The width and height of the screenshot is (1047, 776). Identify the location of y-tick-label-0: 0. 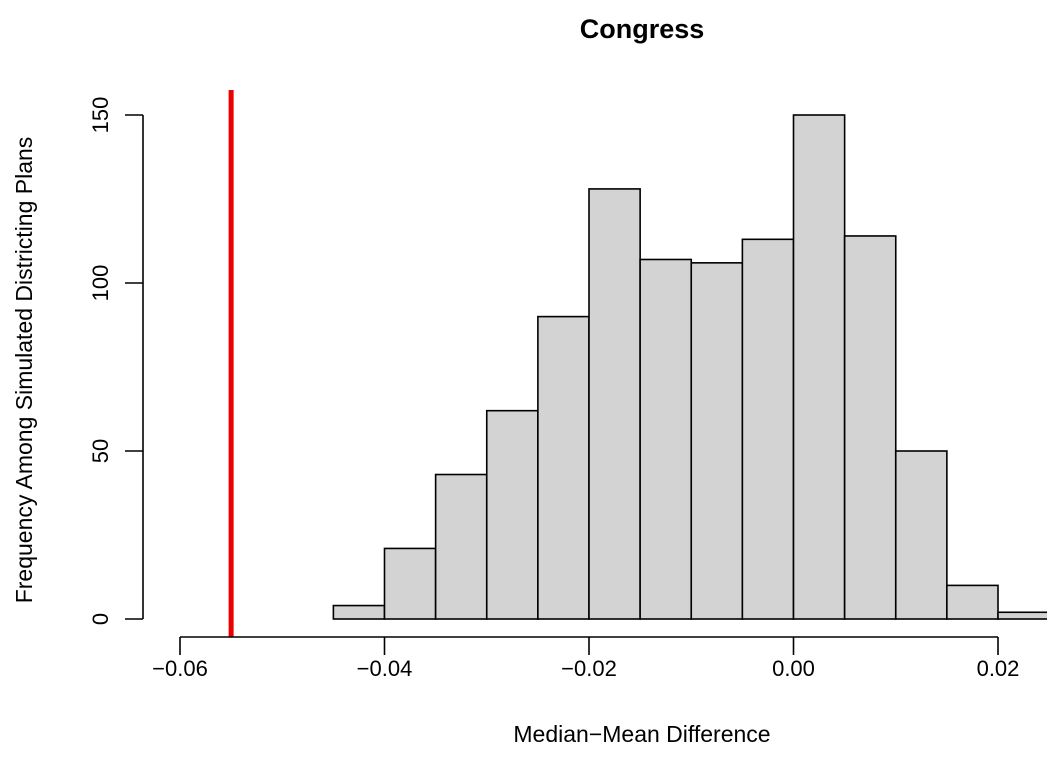
(100, 619).